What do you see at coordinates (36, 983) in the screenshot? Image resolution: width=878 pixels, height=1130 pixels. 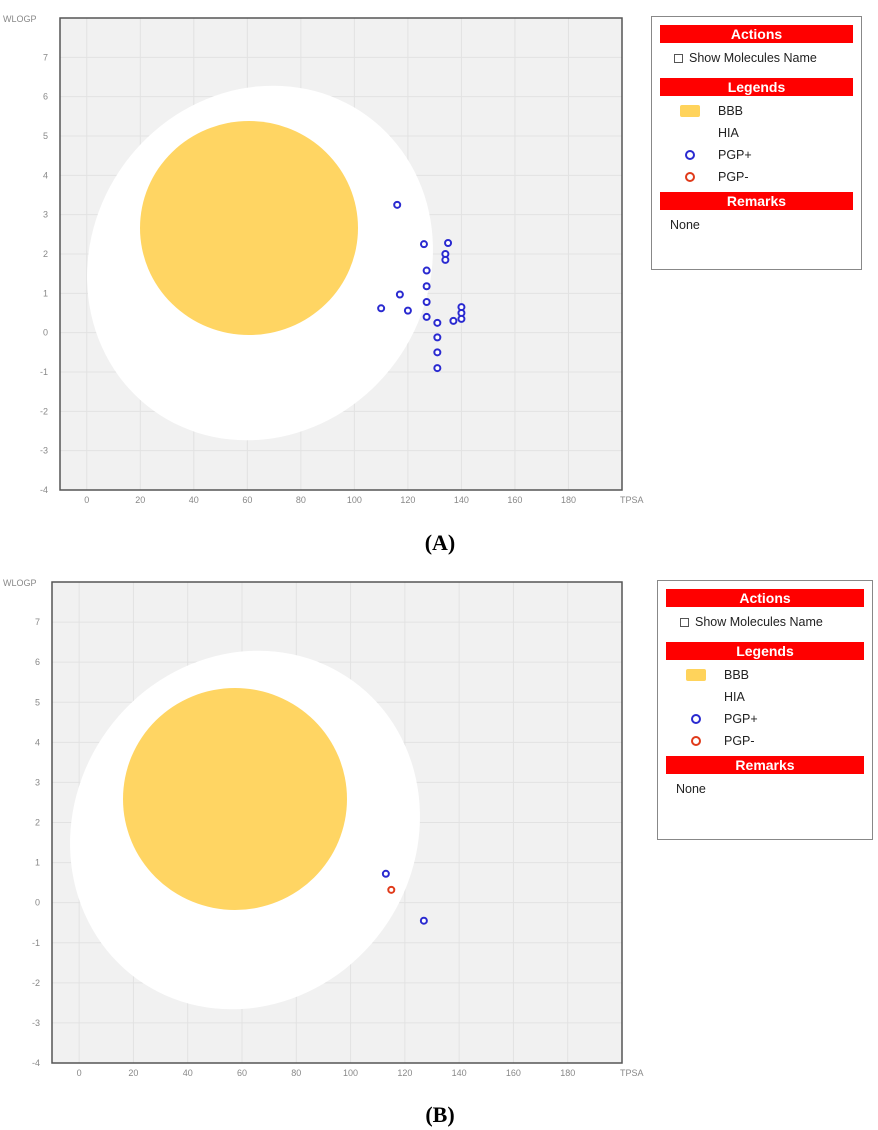 I see `y-tick-label: -2` at bounding box center [36, 983].